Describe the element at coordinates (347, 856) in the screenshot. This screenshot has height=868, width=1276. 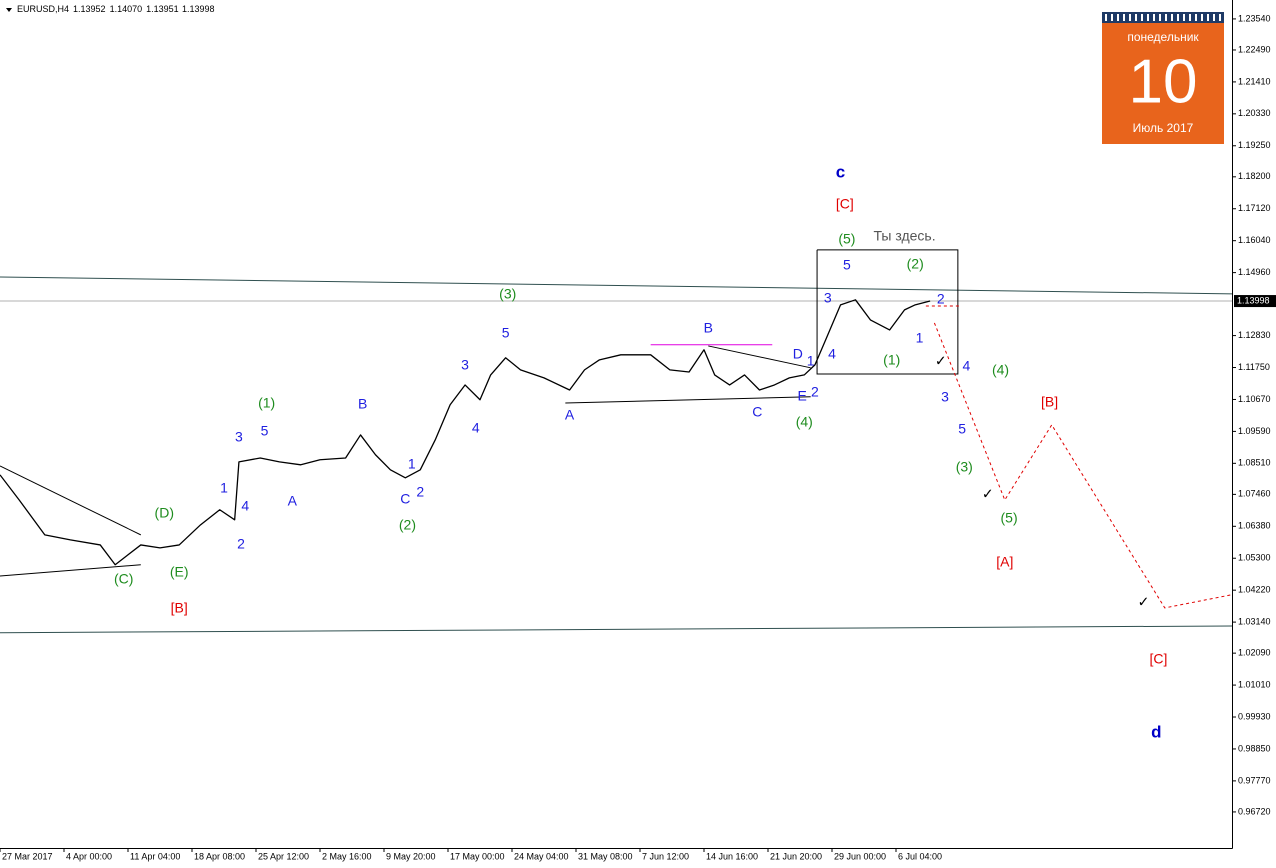
I see `x-tick-label: 2 May 16:00` at that location.